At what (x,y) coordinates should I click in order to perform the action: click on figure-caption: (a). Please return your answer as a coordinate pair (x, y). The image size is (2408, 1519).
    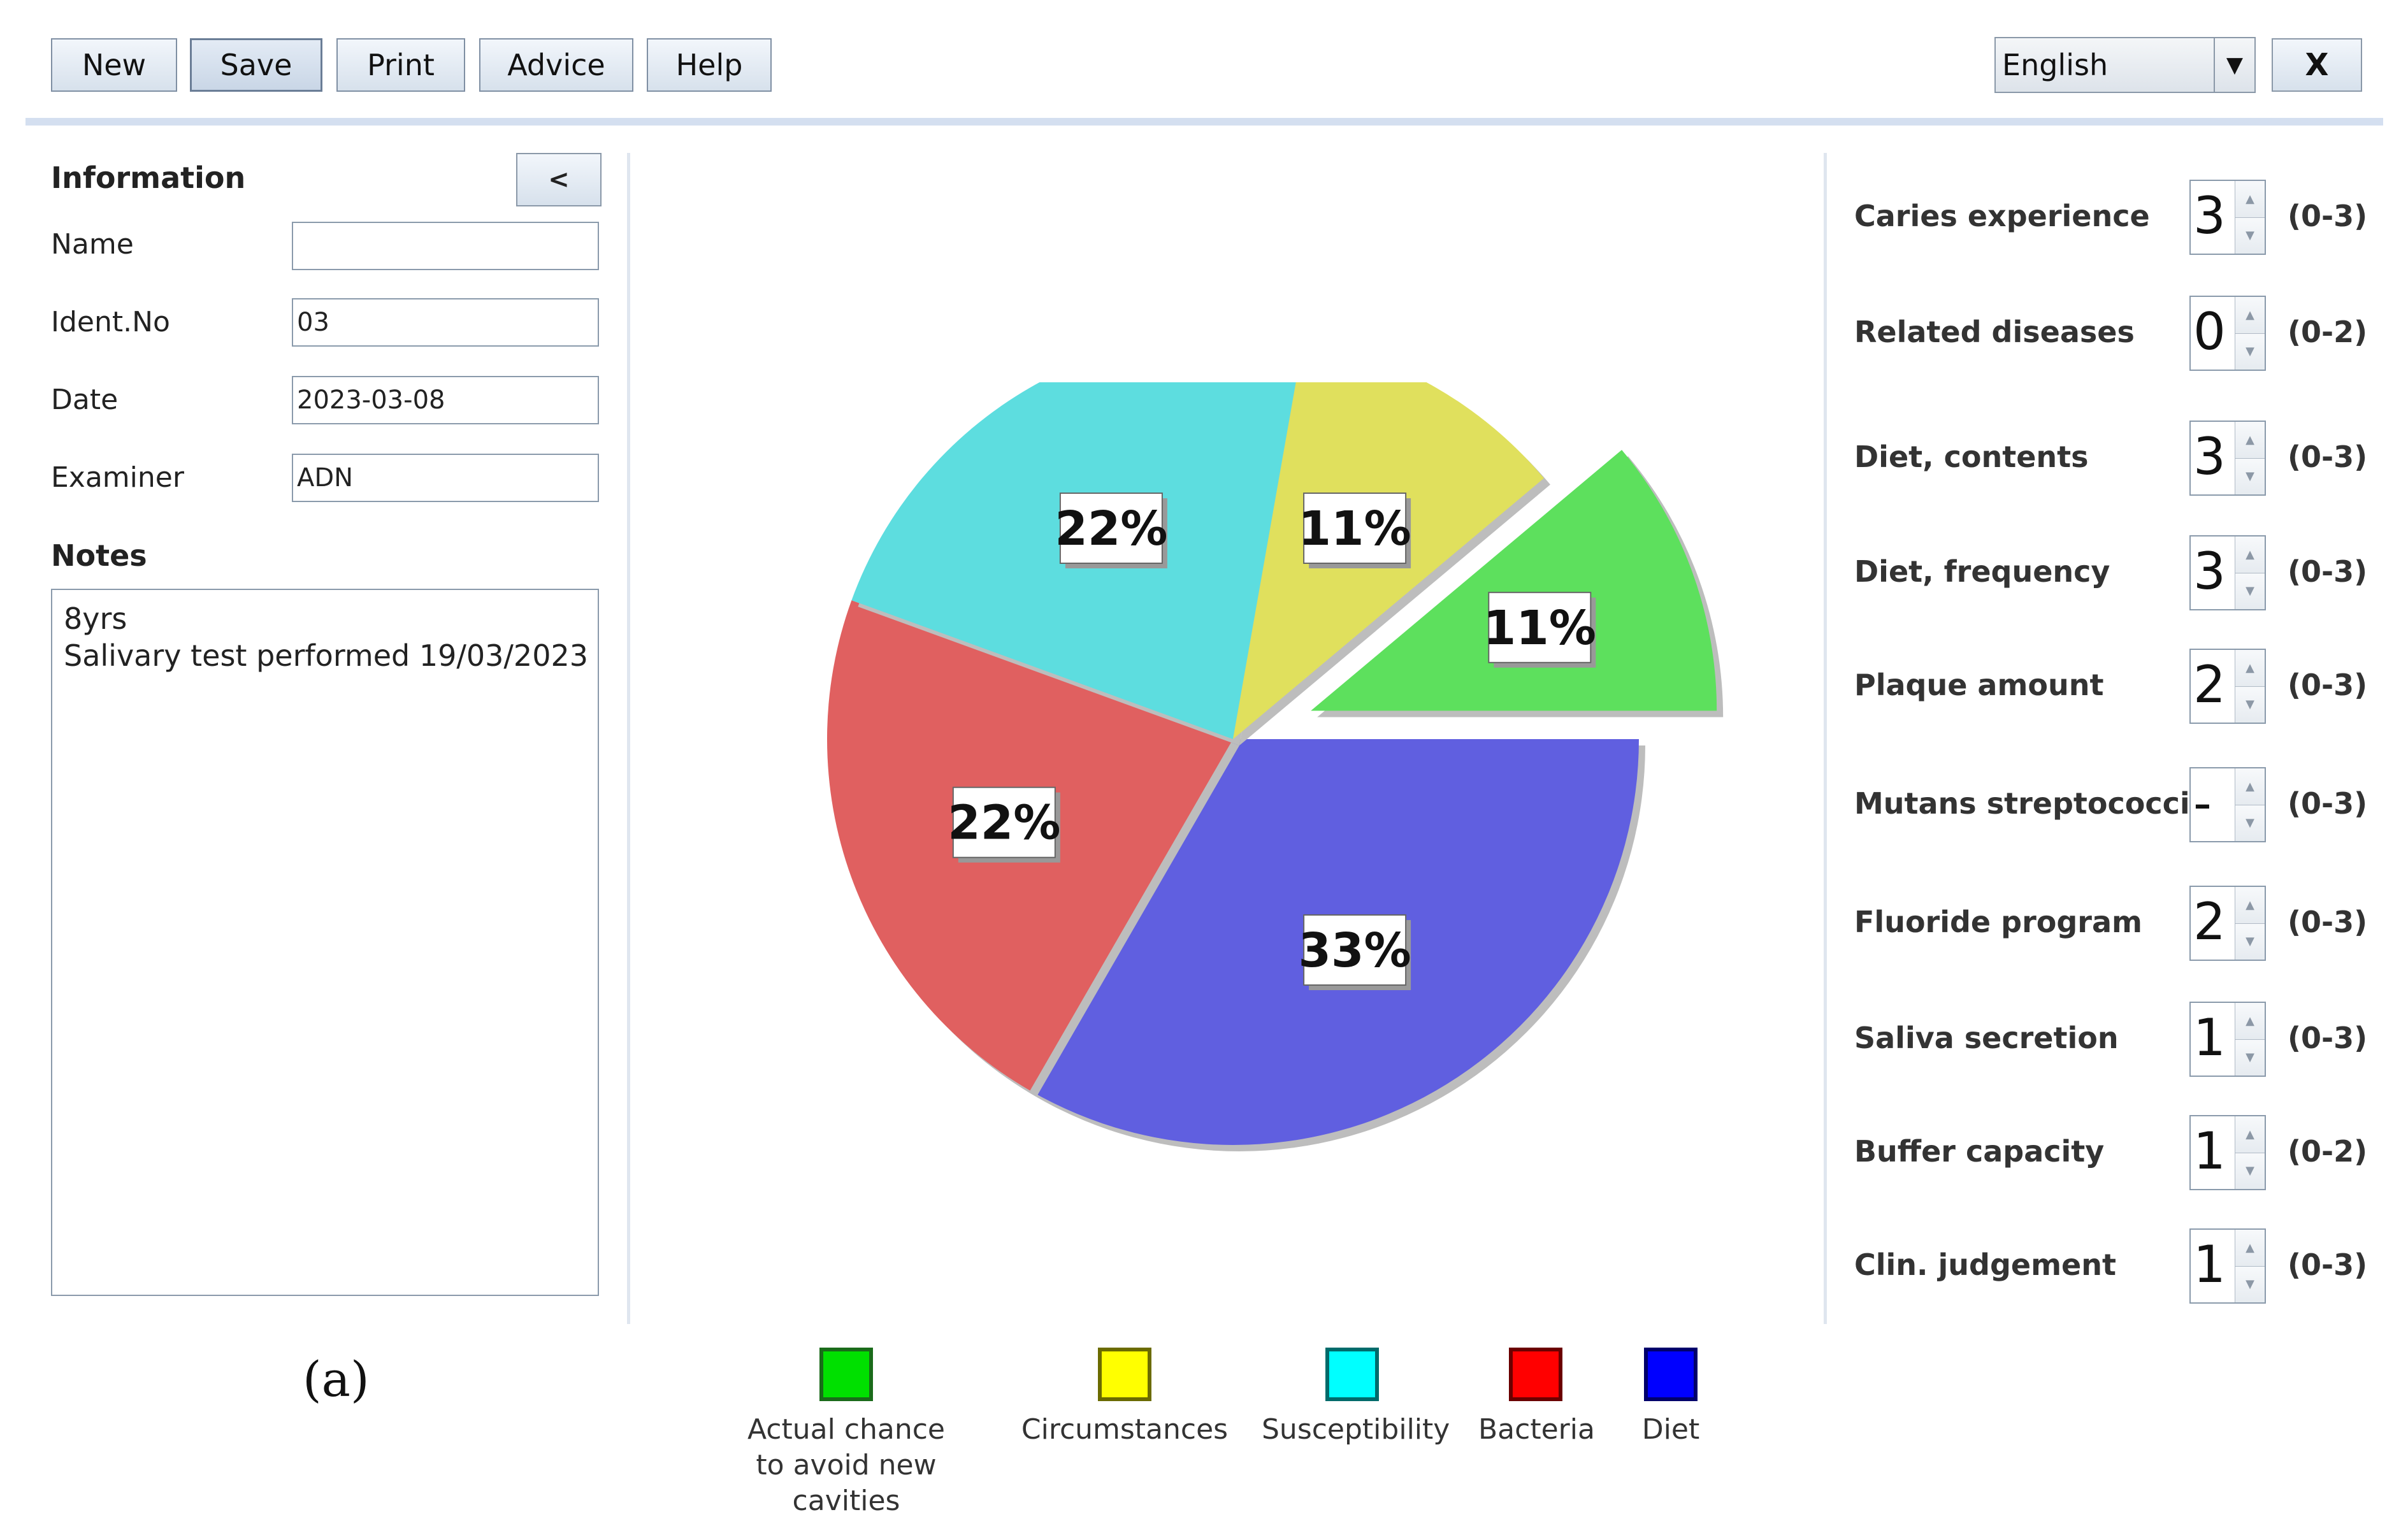
    Looking at the image, I should click on (336, 1379).